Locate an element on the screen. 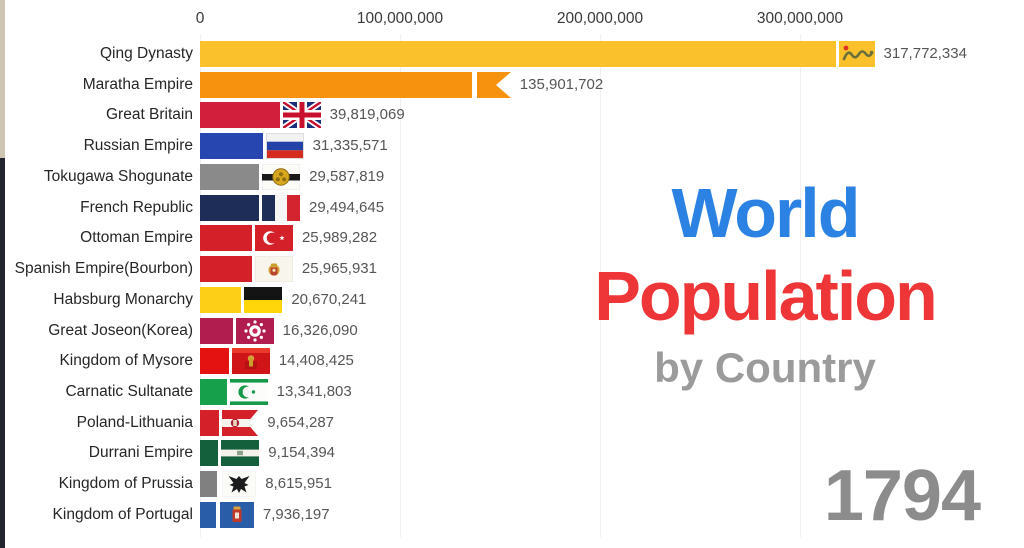 The width and height of the screenshot is (1024, 548). bar-row: Maratha Empire 135,901,702 is located at coordinates (512, 84).